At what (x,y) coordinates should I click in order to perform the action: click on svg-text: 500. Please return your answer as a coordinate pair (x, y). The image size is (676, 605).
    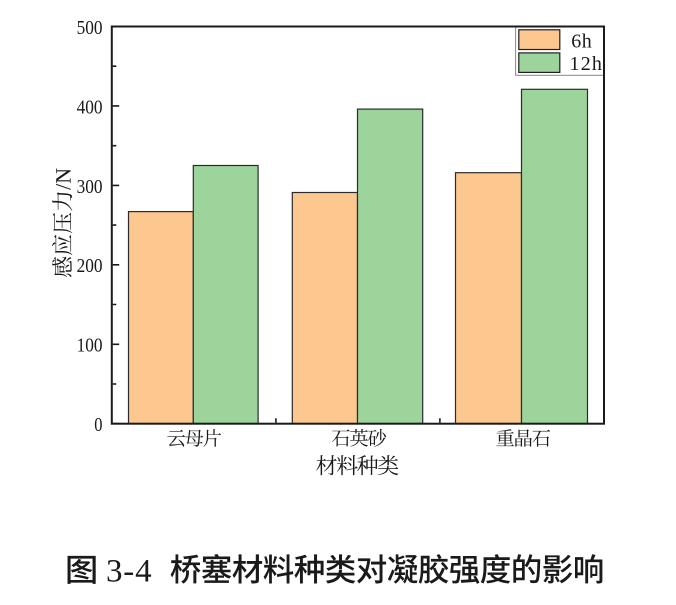
    Looking at the image, I should click on (90, 28).